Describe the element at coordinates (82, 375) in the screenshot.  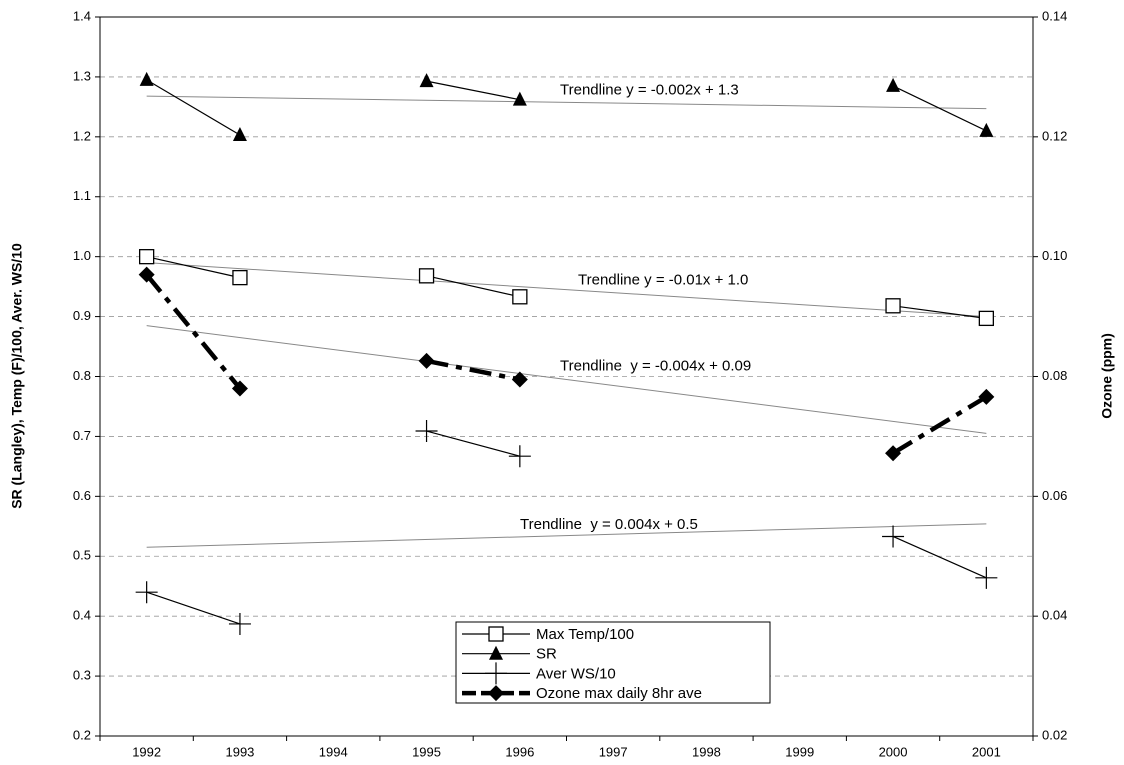
I see `y-tick-label: 0.8` at that location.